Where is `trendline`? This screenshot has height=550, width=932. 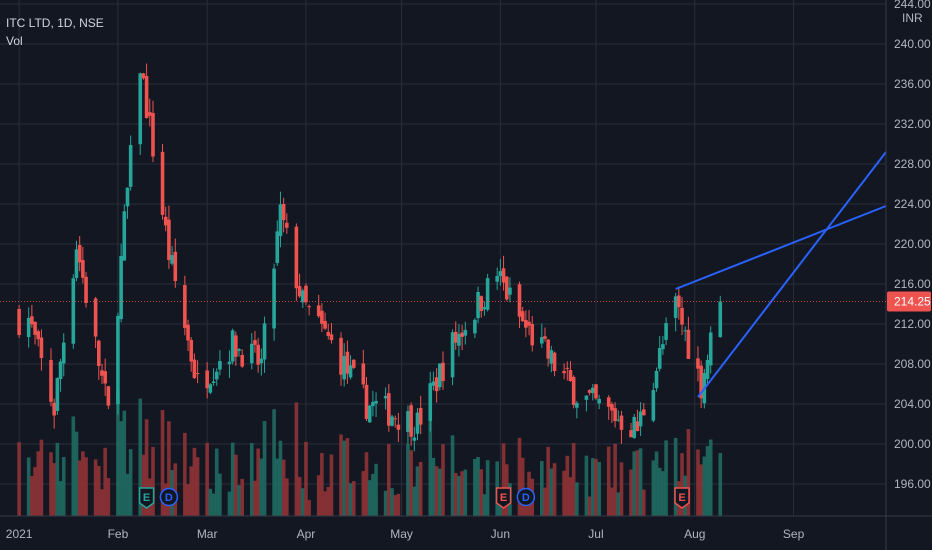
trendline is located at coordinates (792, 274).